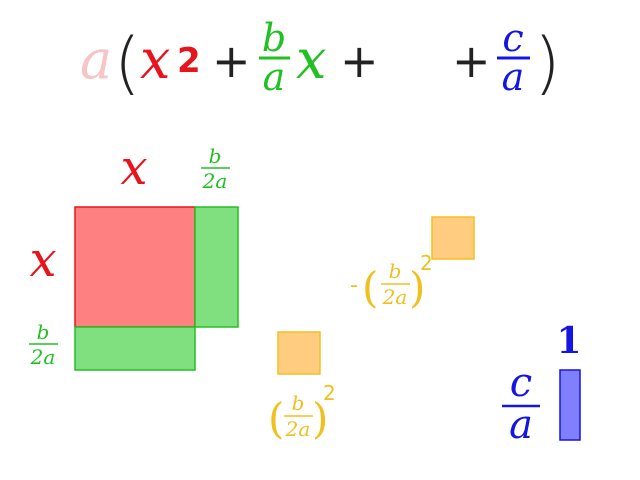 This screenshot has width=640, height=480. Describe the element at coordinates (216, 267) in the screenshot. I see `right-b-over-2a-rectangle` at that location.